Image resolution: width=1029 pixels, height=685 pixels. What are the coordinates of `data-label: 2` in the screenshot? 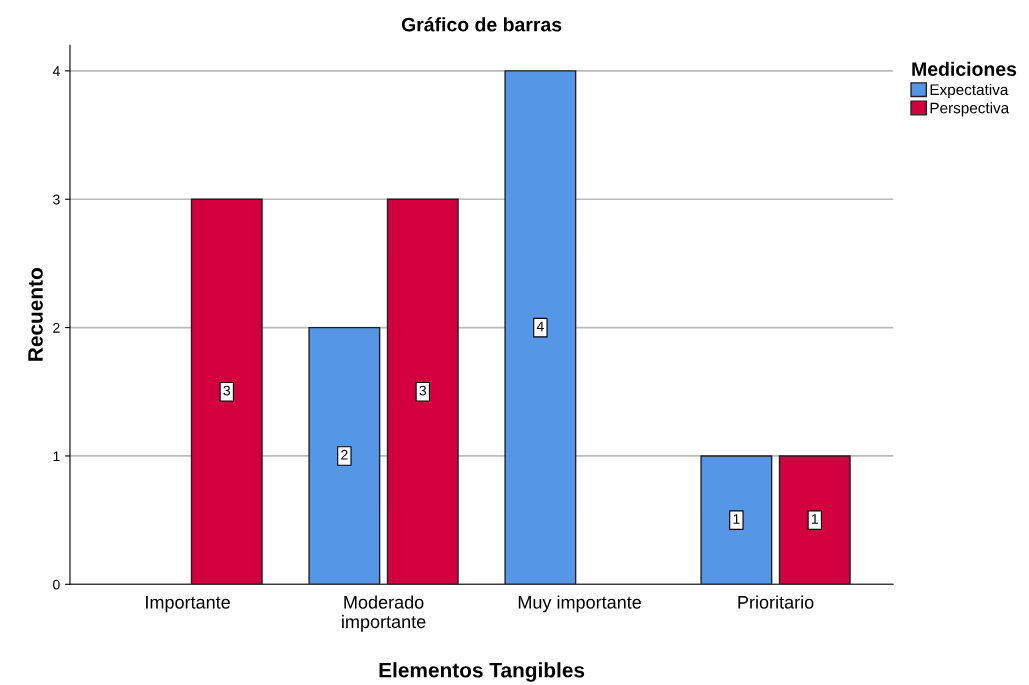 It's located at (344, 454).